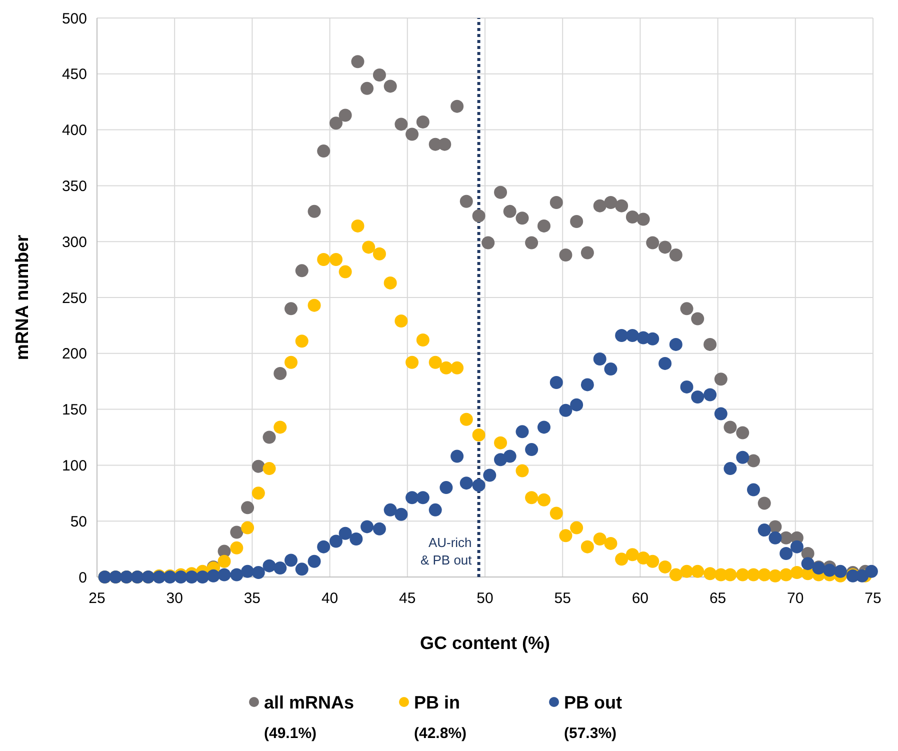  I want to click on x-tick-label: 75, so click(873, 598).